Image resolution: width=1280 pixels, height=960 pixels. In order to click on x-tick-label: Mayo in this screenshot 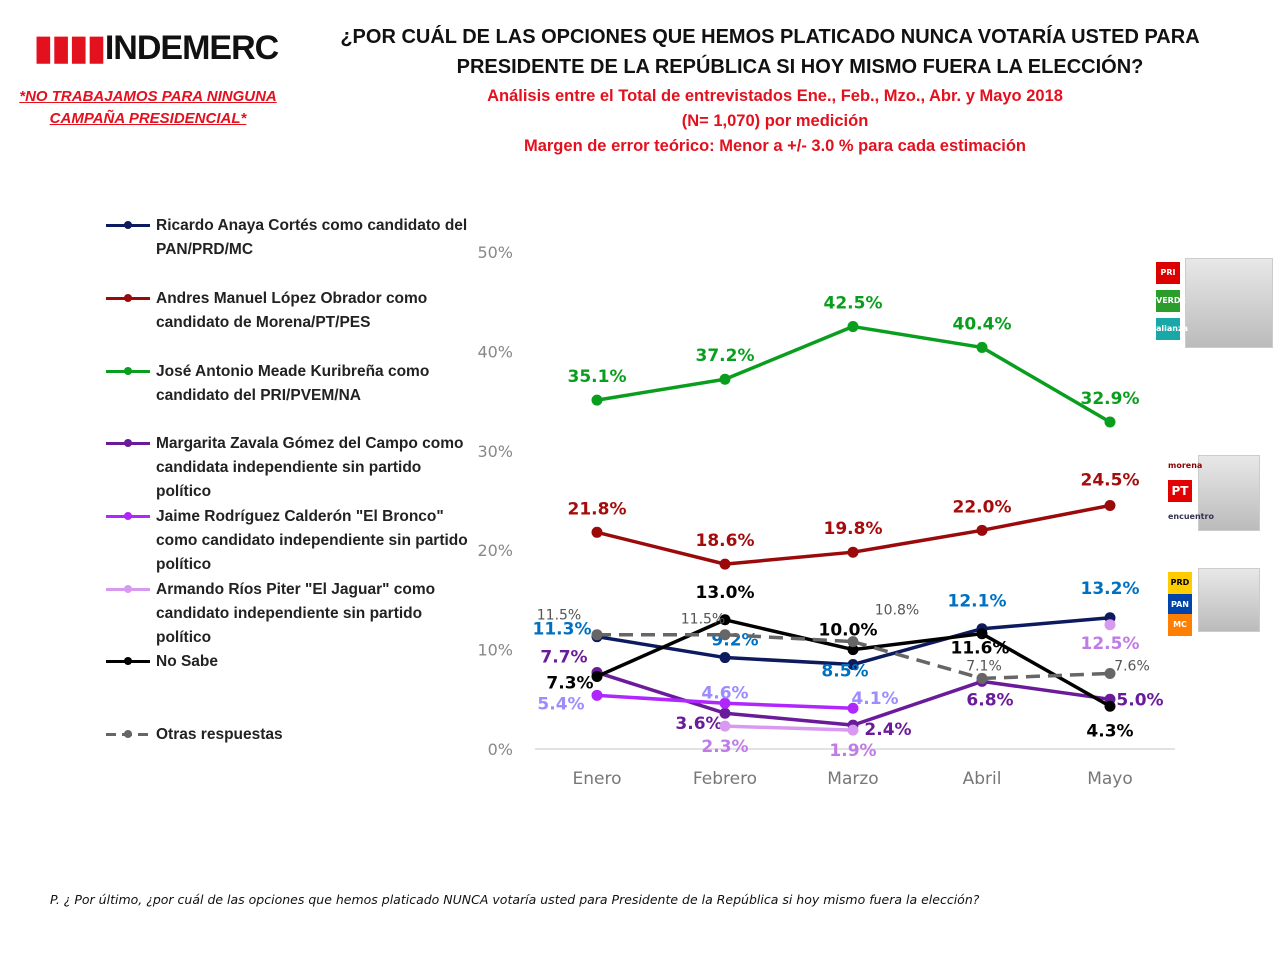, I will do `click(1110, 779)`.